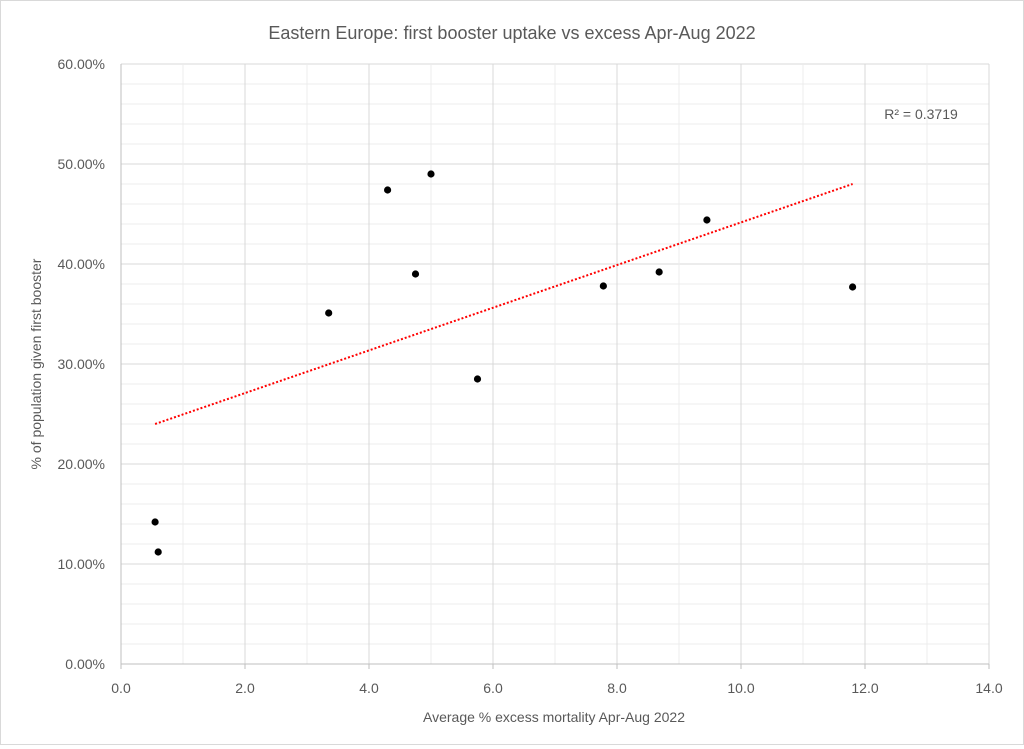 The width and height of the screenshot is (1024, 749). Describe the element at coordinates (81, 464) in the screenshot. I see `y-tick-label: 20.00%` at that location.